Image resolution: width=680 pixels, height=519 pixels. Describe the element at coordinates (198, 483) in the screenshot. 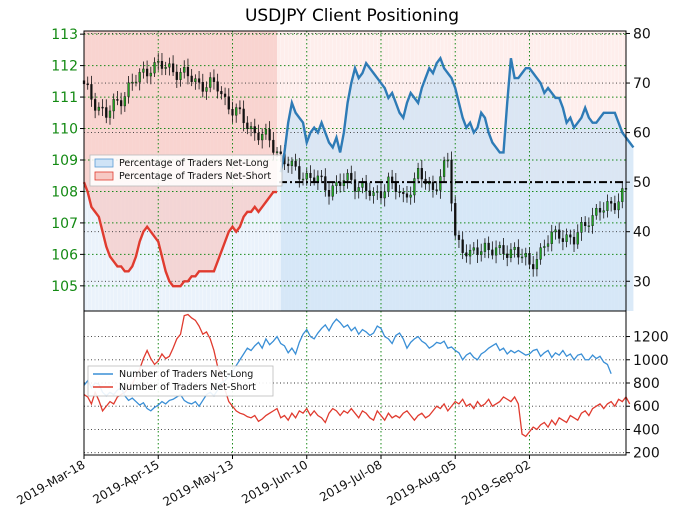

I see `x-tick-label: 2019-May-13` at that location.